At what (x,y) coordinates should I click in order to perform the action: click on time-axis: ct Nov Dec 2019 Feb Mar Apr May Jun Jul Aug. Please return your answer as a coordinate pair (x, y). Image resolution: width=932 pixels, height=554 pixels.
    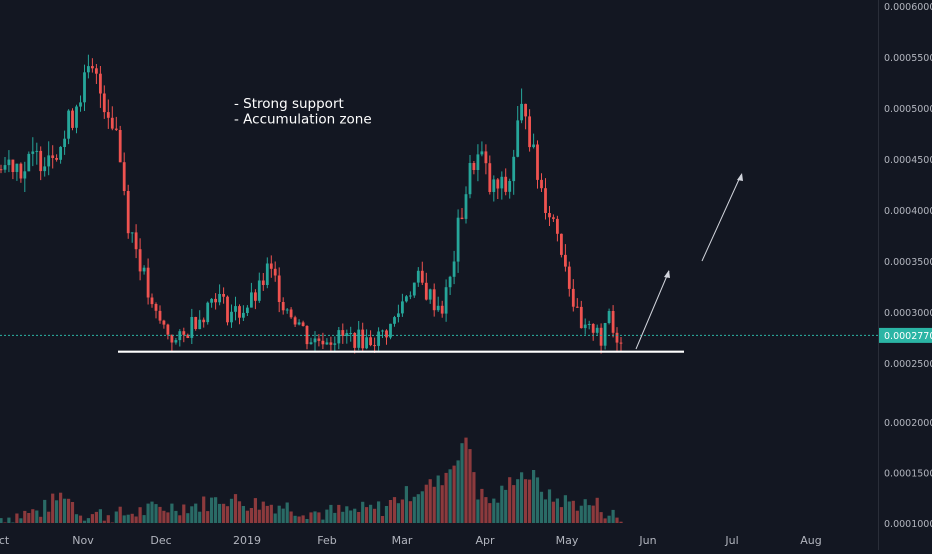
    Looking at the image, I should click on (411, 540).